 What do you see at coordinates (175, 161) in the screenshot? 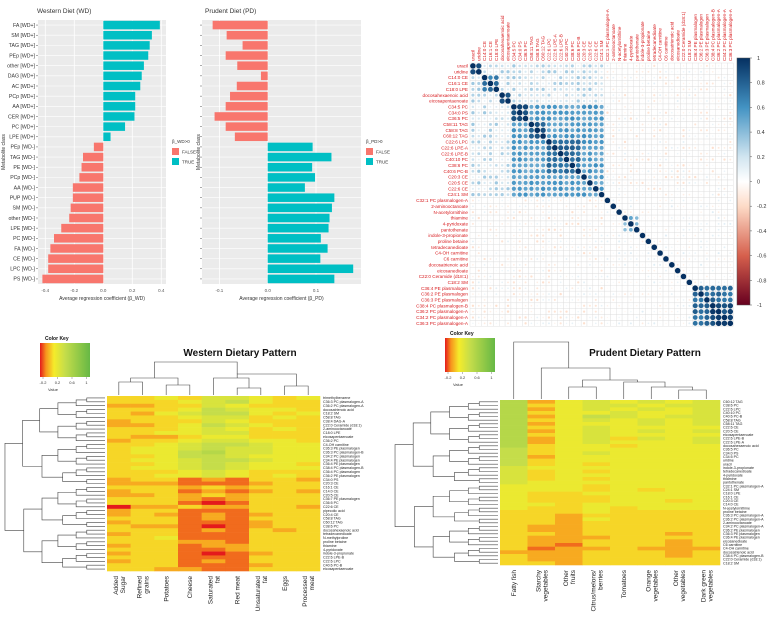
I see `legend-swatch-true` at bounding box center [175, 161].